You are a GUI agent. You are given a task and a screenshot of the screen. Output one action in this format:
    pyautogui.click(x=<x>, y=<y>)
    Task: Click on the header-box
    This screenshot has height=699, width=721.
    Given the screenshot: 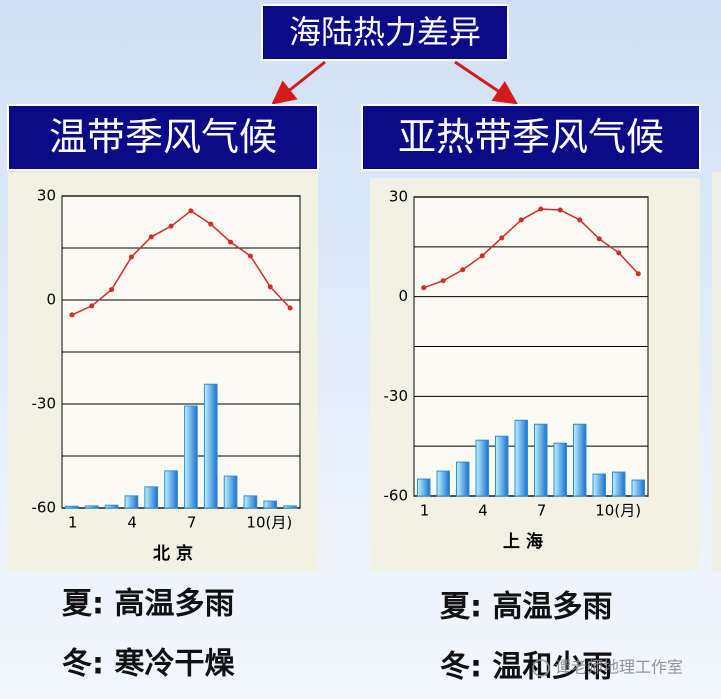 What is the action you would take?
    pyautogui.click(x=385, y=32)
    